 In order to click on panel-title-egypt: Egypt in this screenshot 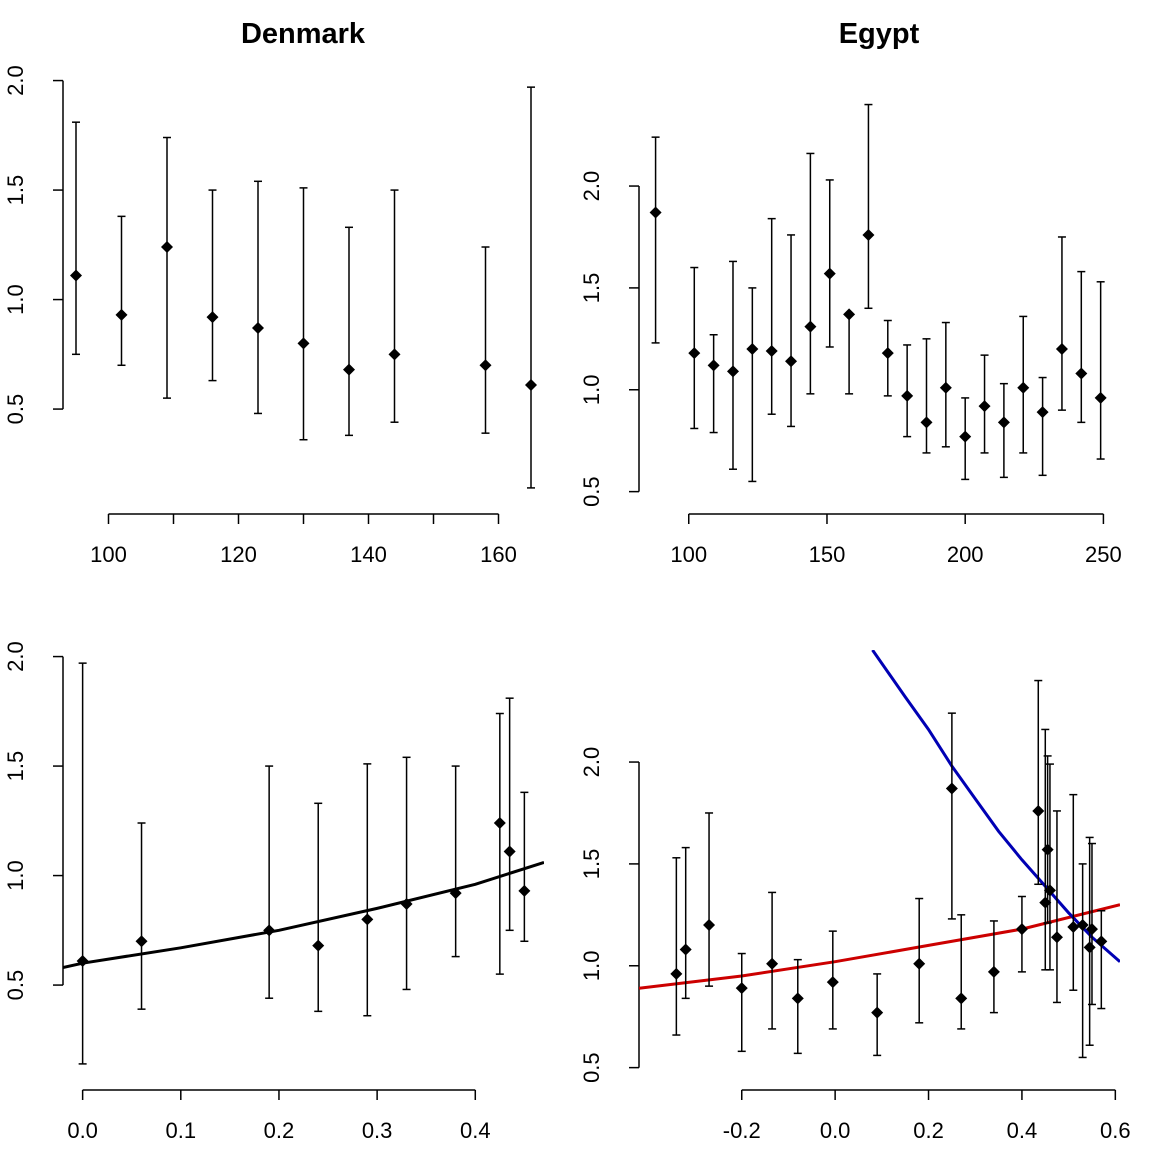, I will do `click(879, 34)`.